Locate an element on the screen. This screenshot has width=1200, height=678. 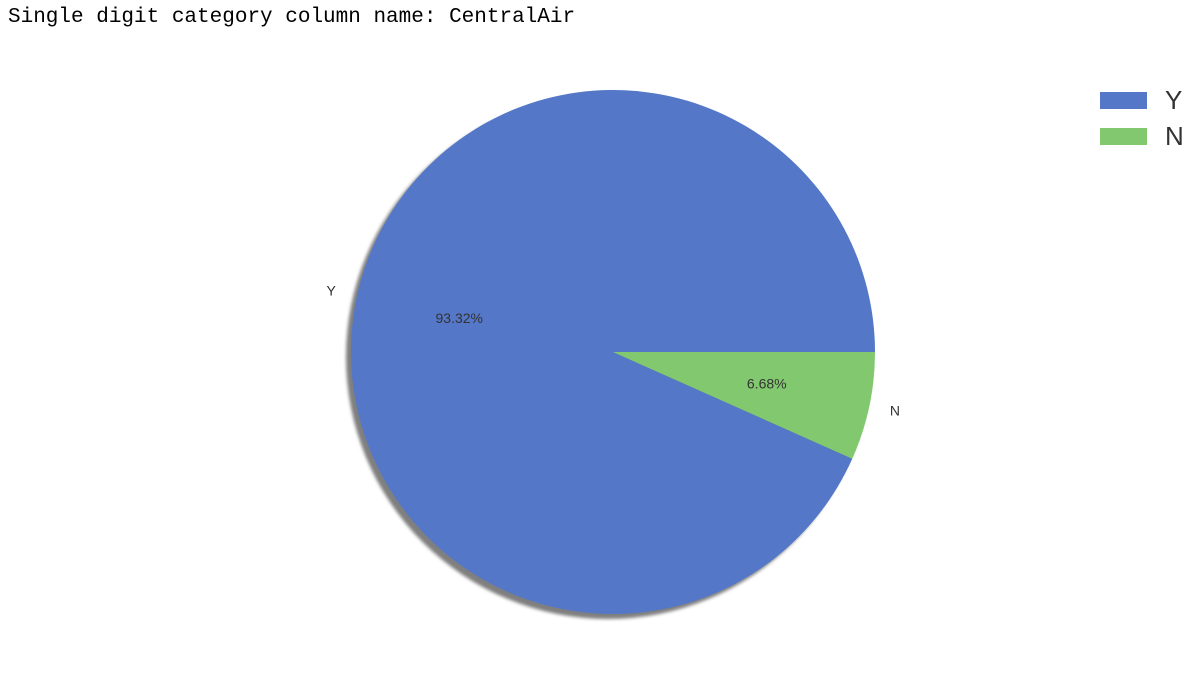
slice-label-n: N is located at coordinates (895, 411).